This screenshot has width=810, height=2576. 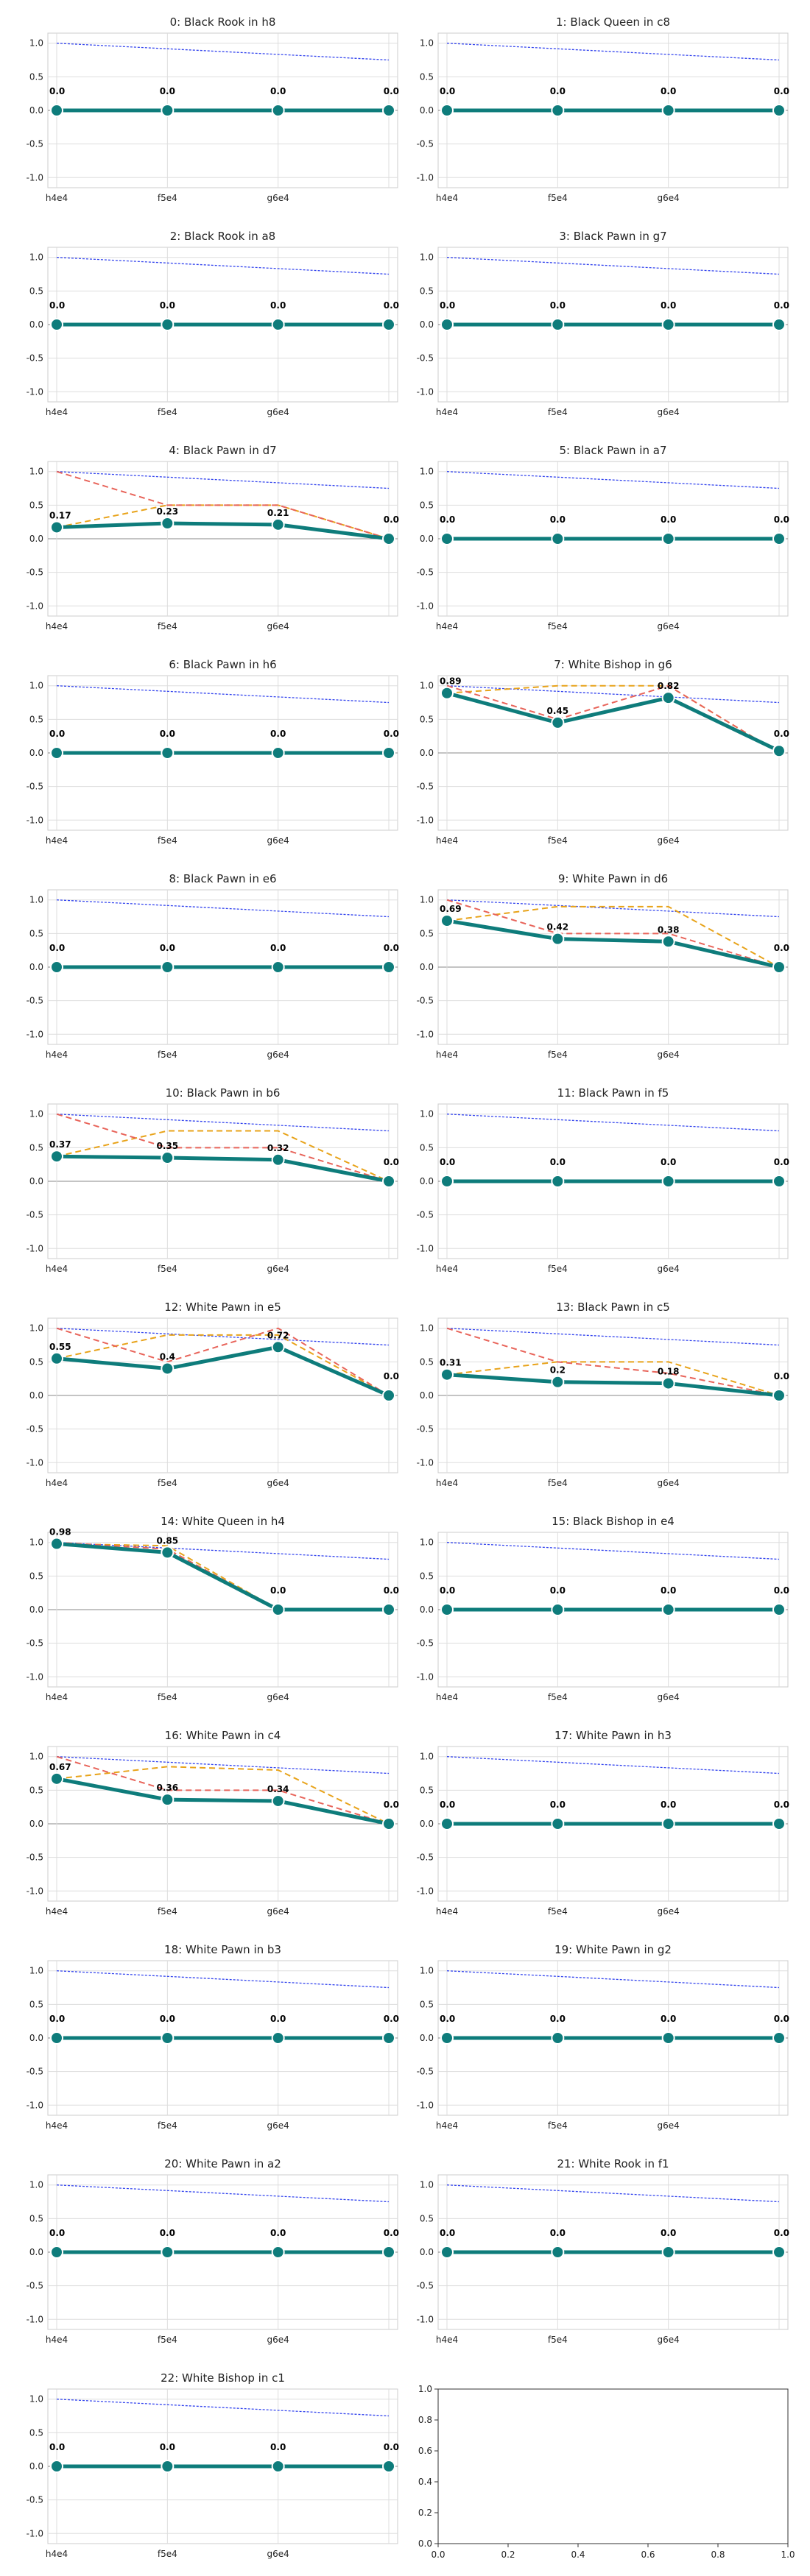 I want to click on data-label: 0.82, so click(x=669, y=686).